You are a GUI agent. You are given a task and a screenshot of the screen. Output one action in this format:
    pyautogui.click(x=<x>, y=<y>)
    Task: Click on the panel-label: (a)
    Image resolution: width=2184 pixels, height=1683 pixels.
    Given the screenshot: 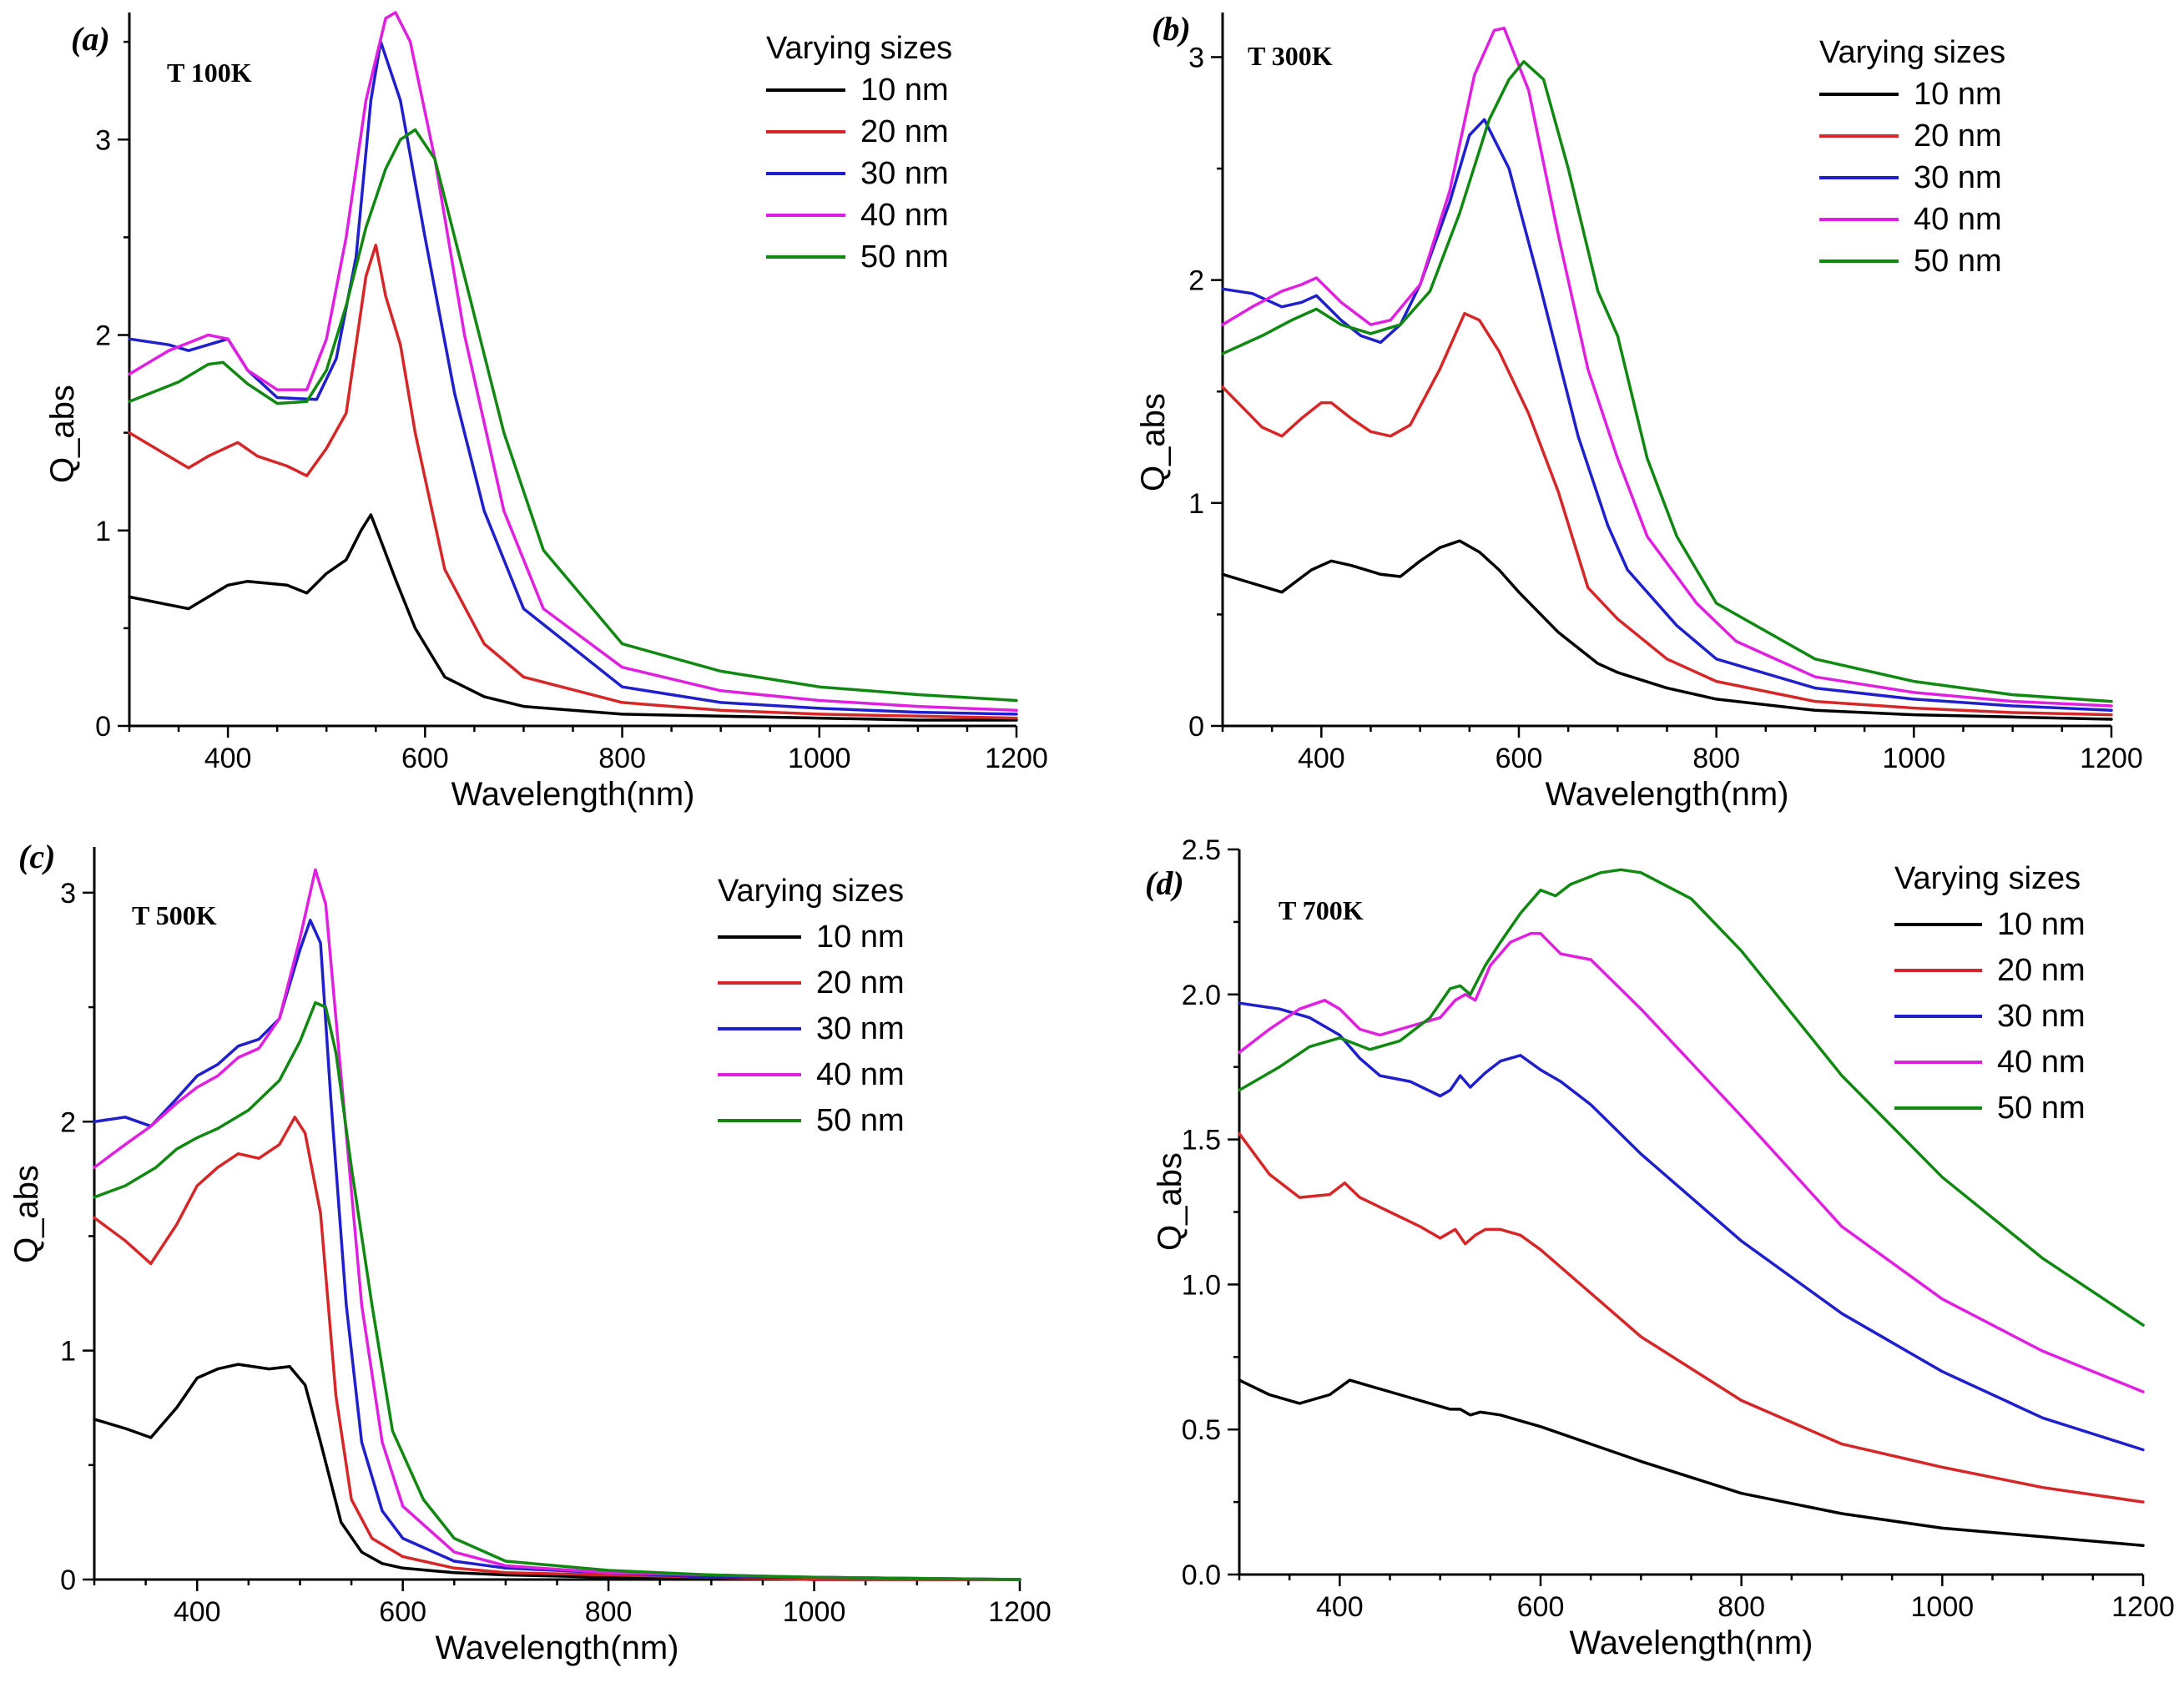 What is the action you would take?
    pyautogui.click(x=90, y=39)
    